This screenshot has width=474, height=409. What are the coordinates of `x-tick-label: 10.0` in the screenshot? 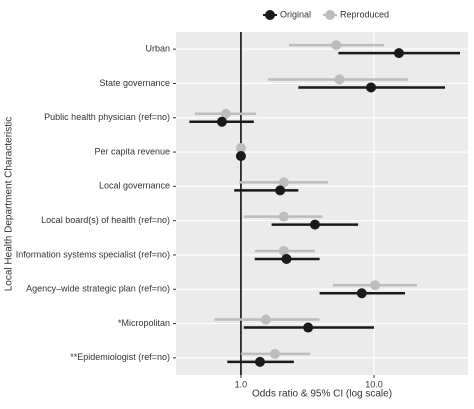 It's located at (374, 384).